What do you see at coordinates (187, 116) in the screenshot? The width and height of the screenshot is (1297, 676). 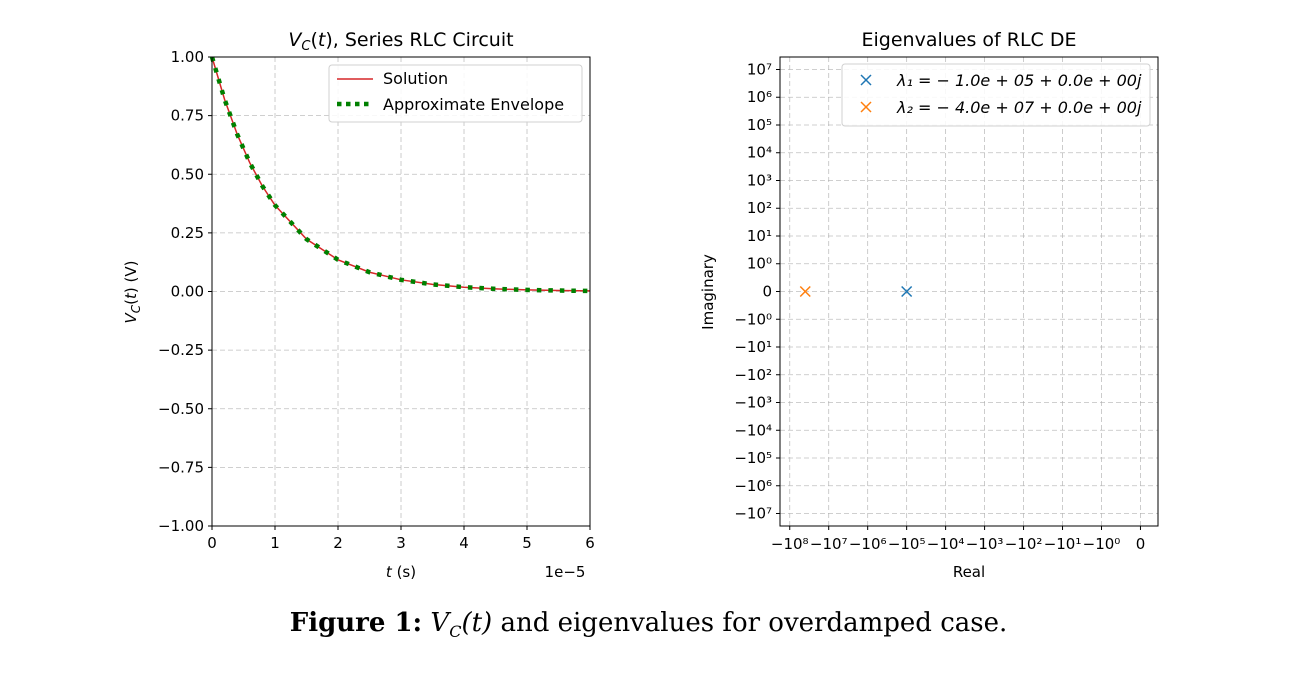 I see `left-y-tick-label: 0.75` at bounding box center [187, 116].